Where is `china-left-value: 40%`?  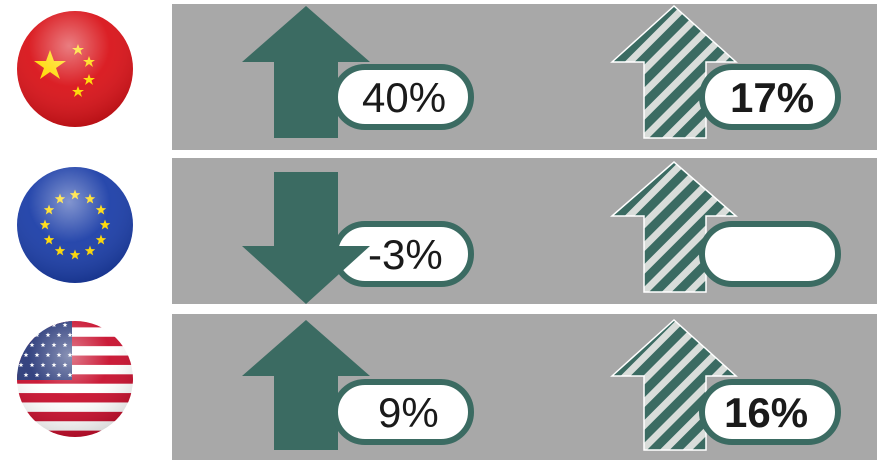
china-left-value: 40% is located at coordinates (404, 97).